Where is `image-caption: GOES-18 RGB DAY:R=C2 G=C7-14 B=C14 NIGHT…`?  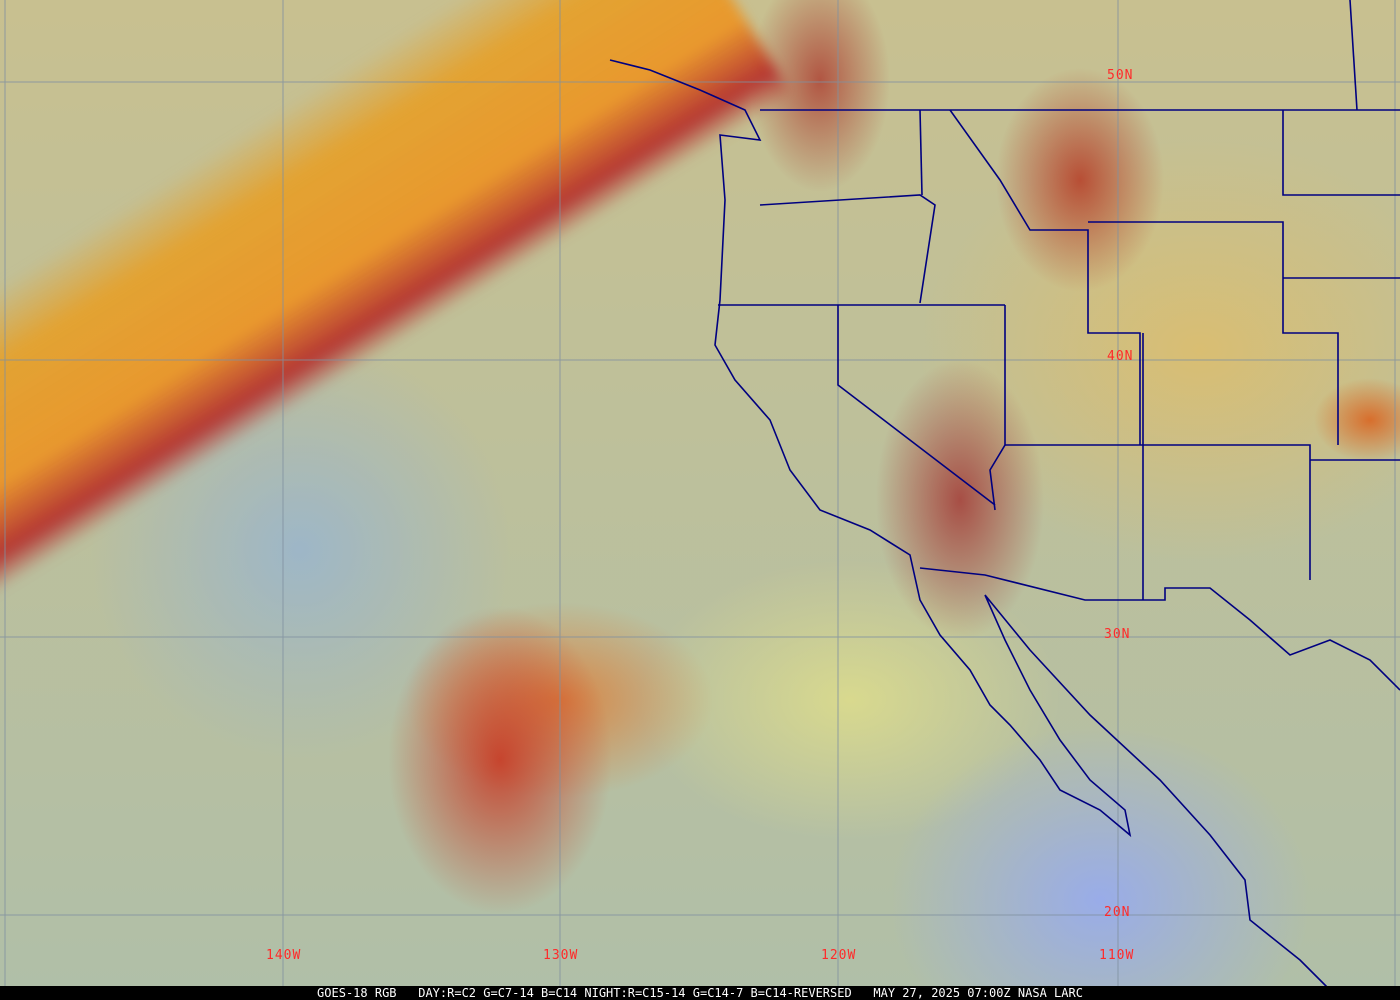
image-caption: GOES-18 RGB DAY:R=C2 G=C7-14 B=C14 NIGHT… is located at coordinates (700, 993).